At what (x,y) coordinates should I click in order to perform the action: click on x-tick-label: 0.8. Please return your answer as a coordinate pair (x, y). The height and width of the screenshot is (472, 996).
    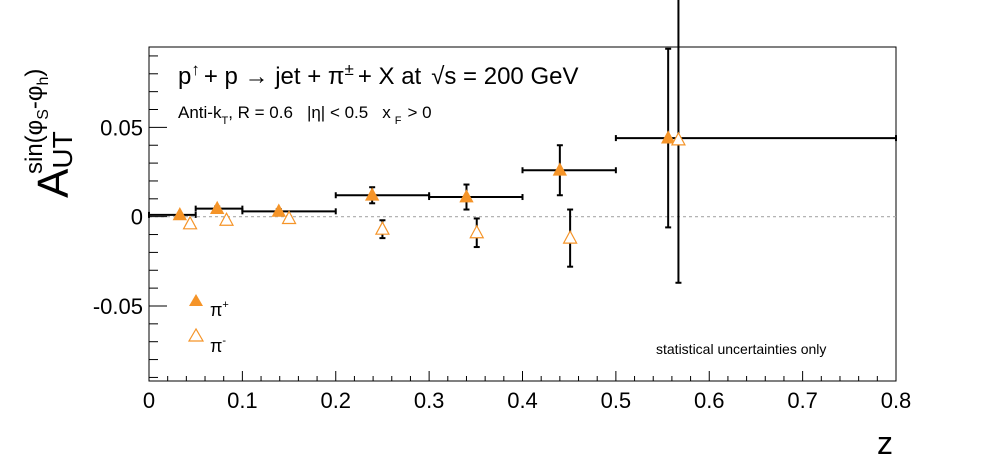
    Looking at the image, I should click on (896, 400).